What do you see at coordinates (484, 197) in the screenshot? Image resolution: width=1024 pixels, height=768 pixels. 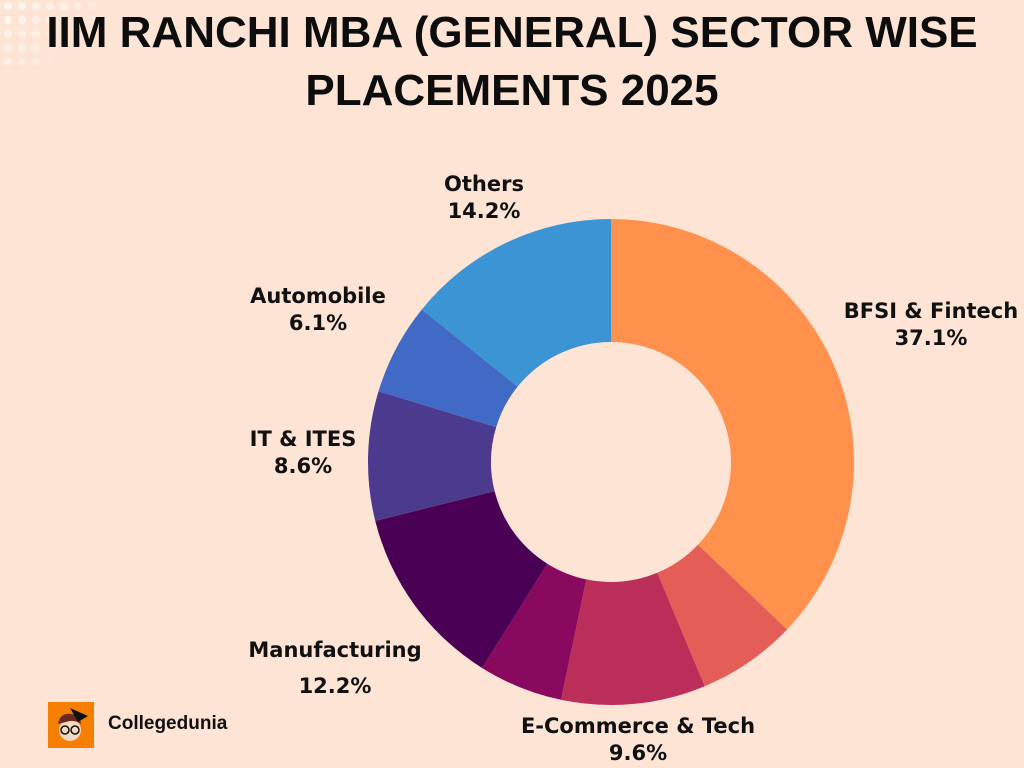 I see `label-others: Others 14.2%` at bounding box center [484, 197].